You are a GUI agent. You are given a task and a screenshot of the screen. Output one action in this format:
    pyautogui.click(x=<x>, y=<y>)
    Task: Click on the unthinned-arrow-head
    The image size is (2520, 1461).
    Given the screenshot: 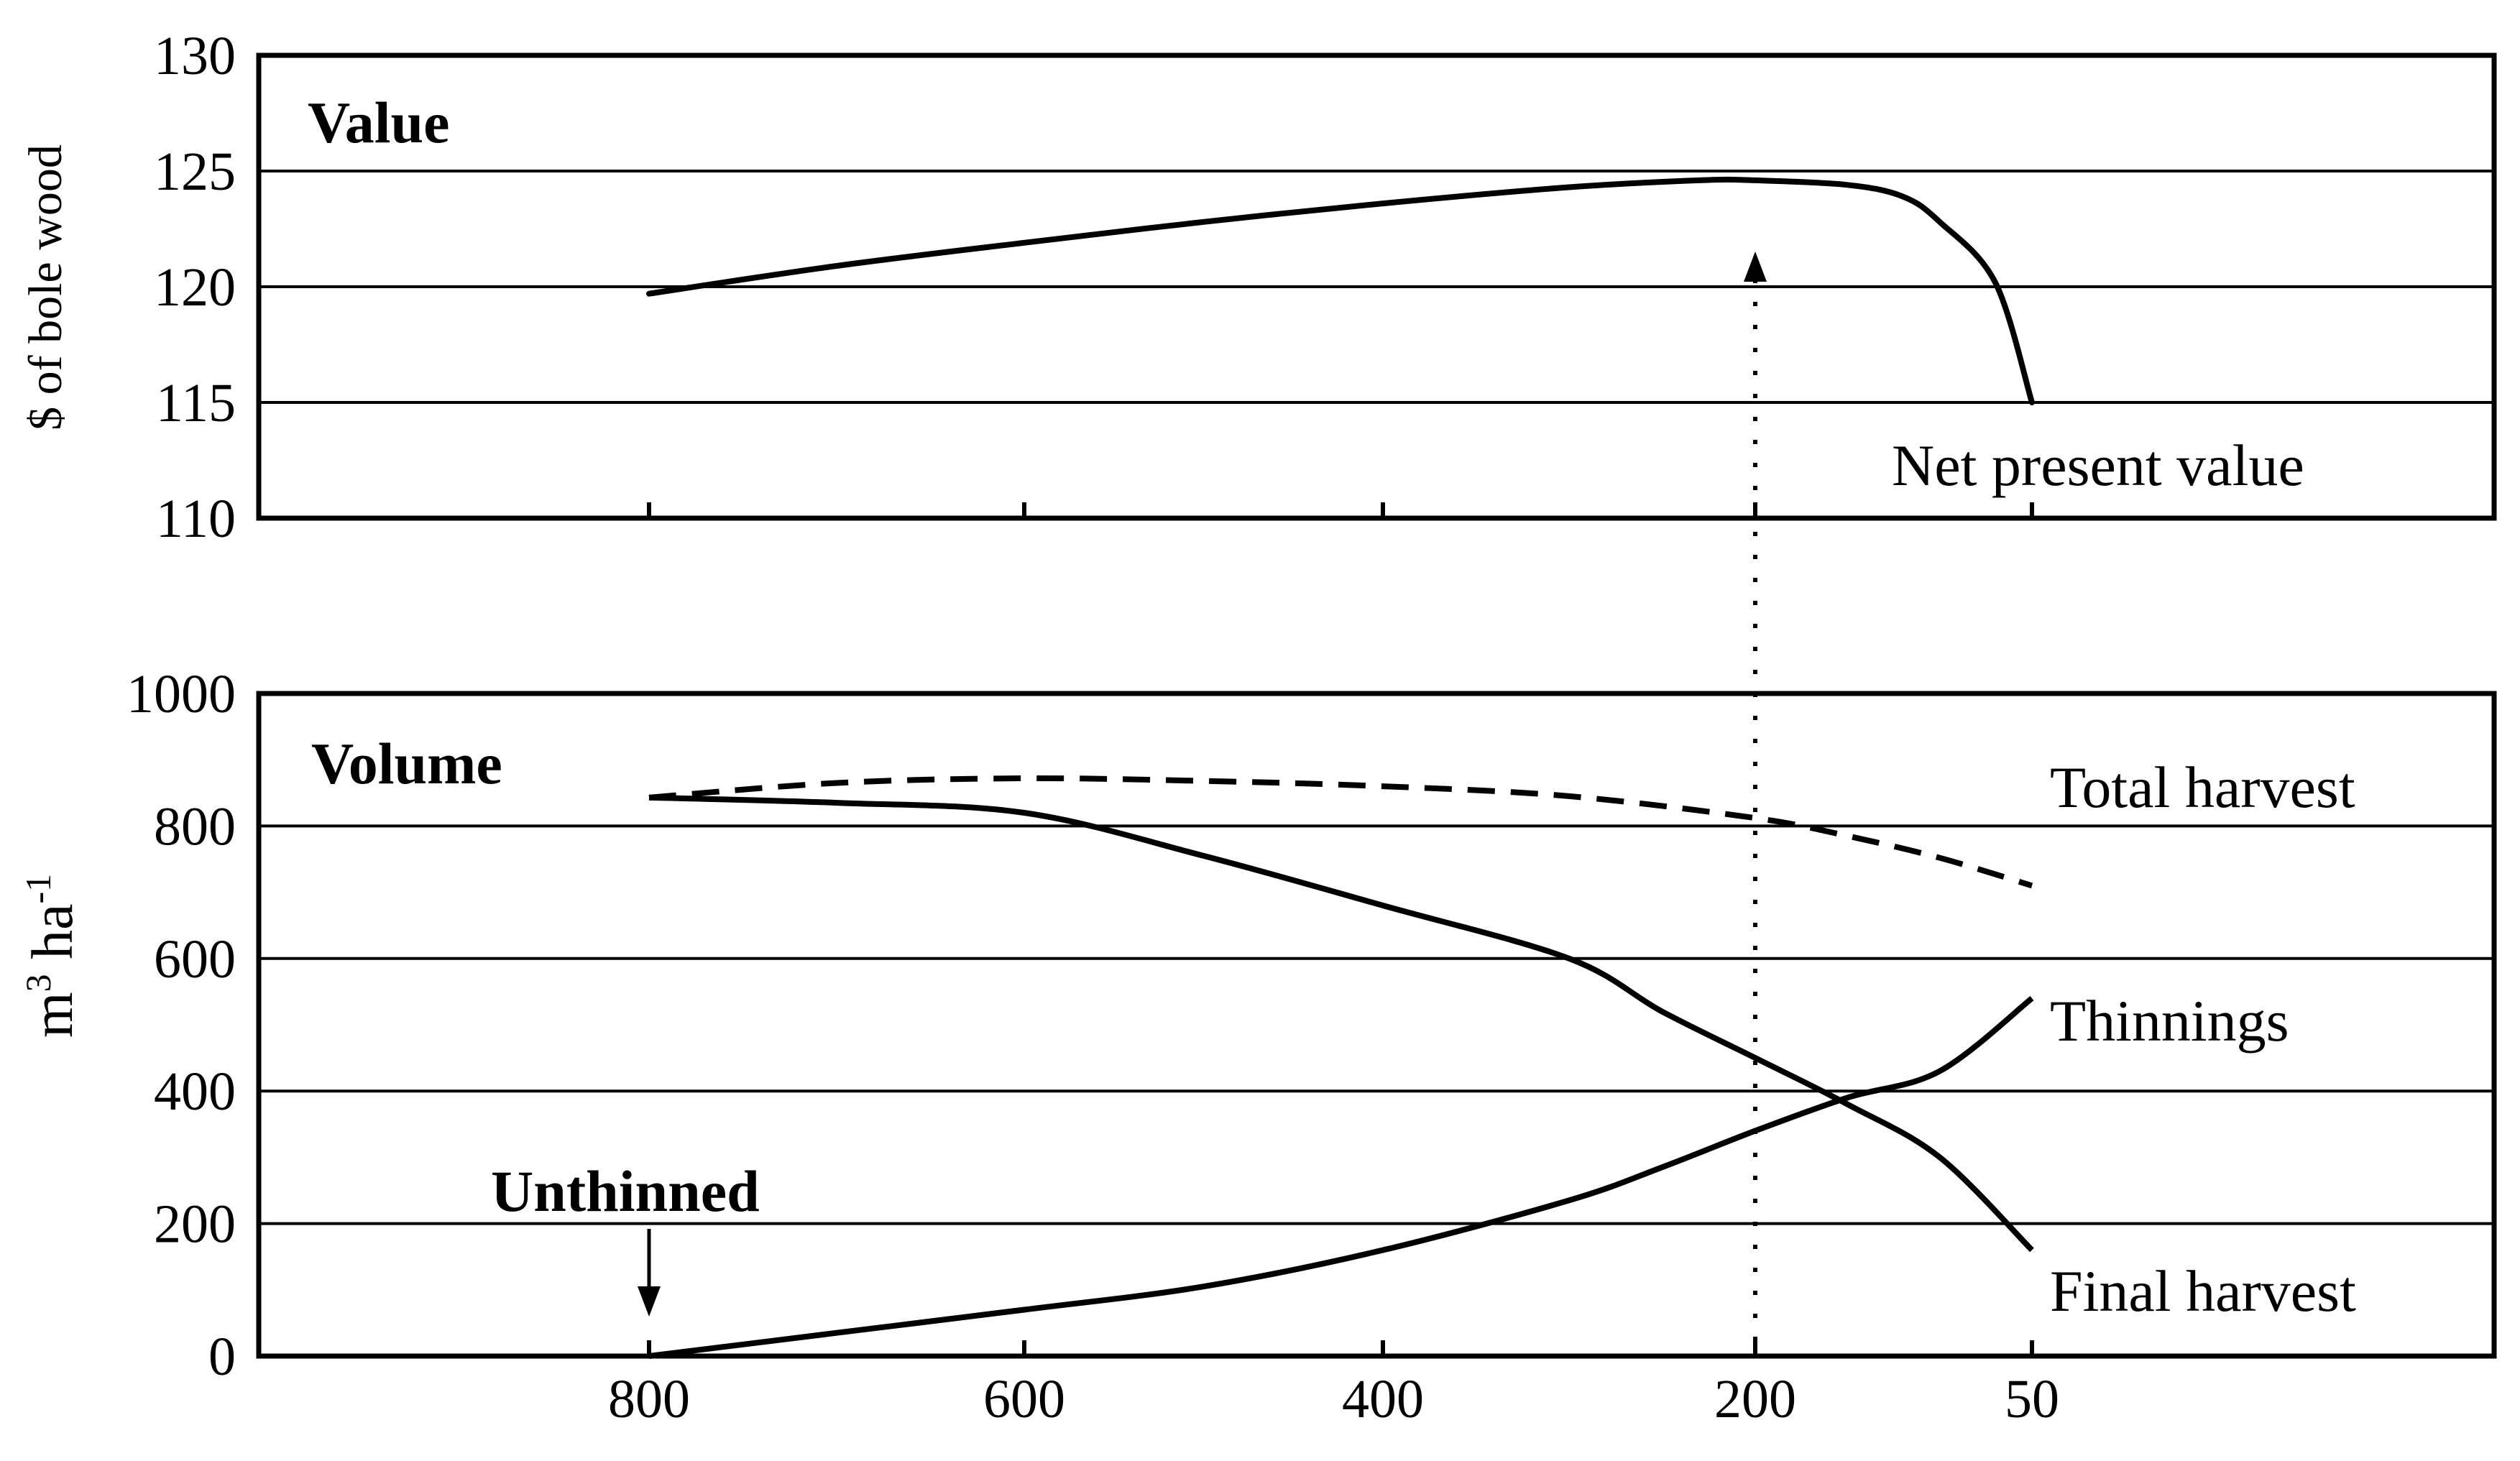 What is the action you would take?
    pyautogui.click(x=649, y=1302)
    